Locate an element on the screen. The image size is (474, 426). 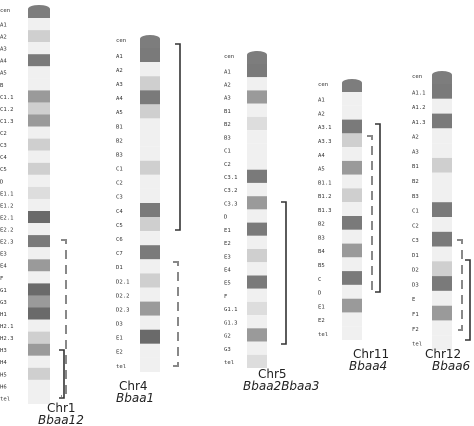
chr4-band-label: D2.3 is located at coordinates (122, 310).